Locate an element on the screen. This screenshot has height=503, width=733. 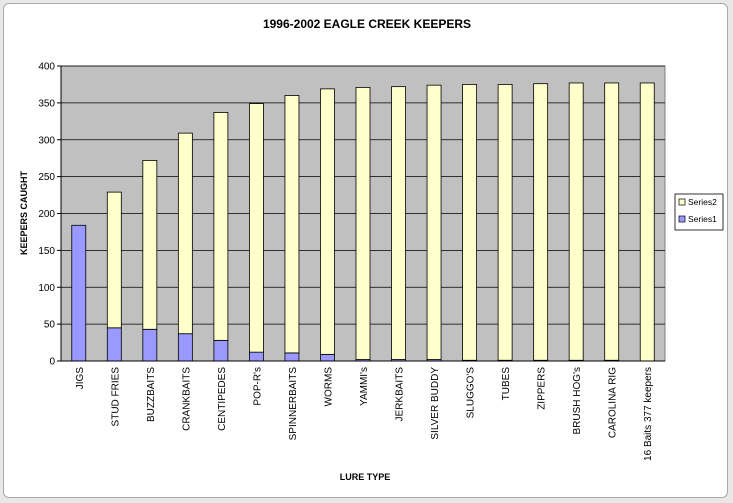
y-tick-label: 150 is located at coordinates (46, 251).